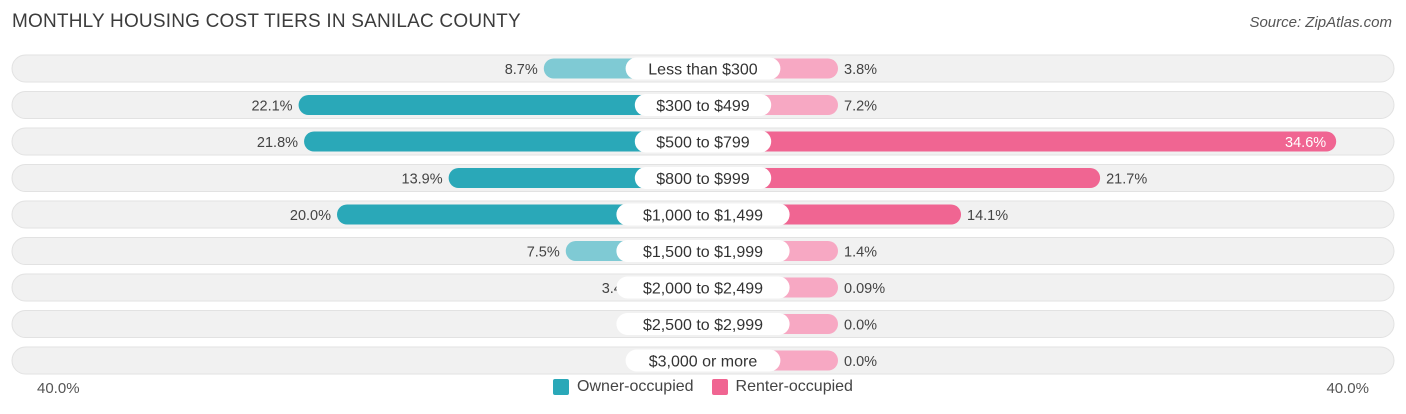  I want to click on legend-owner-label: Owner-occupied, so click(635, 386).